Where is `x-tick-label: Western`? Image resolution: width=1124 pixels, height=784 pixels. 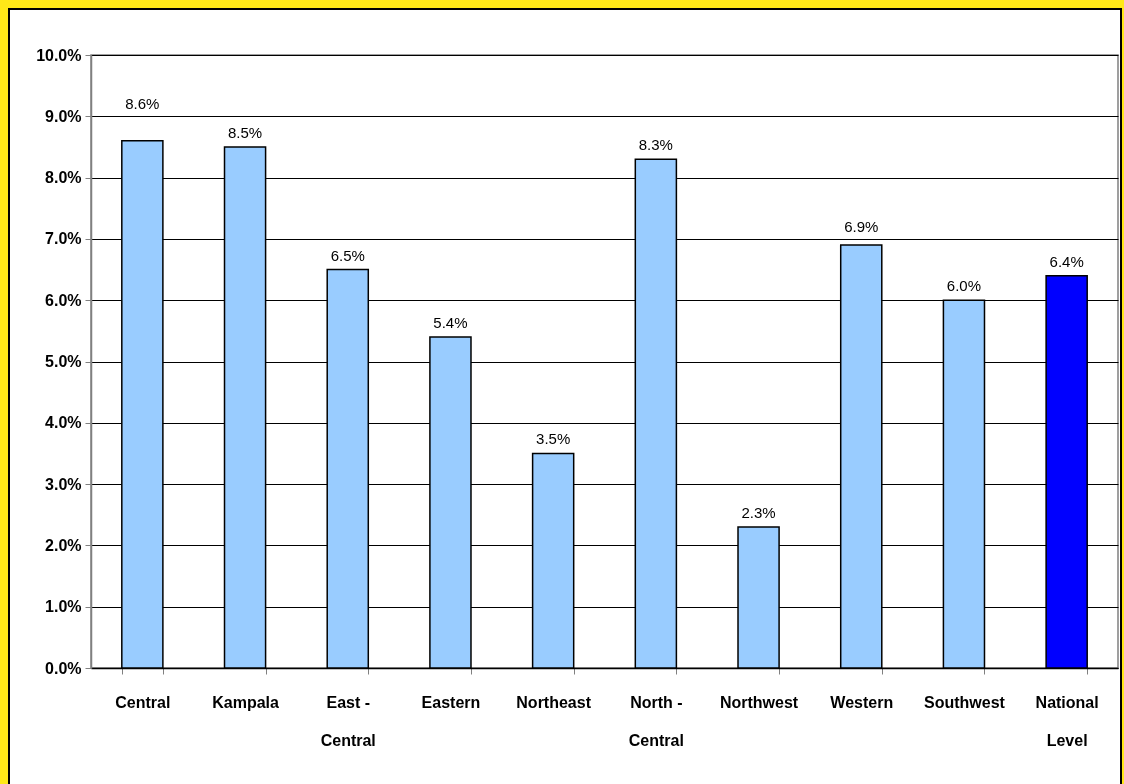 x-tick-label: Western is located at coordinates (862, 702).